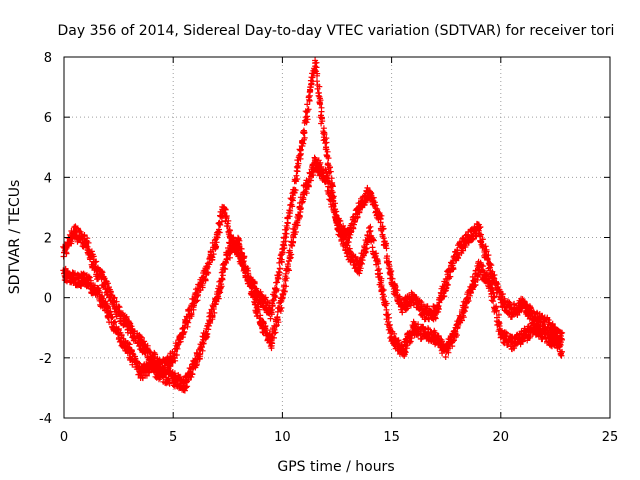  Describe the element at coordinates (45, 419) in the screenshot. I see `y-tick-label: -4` at that location.